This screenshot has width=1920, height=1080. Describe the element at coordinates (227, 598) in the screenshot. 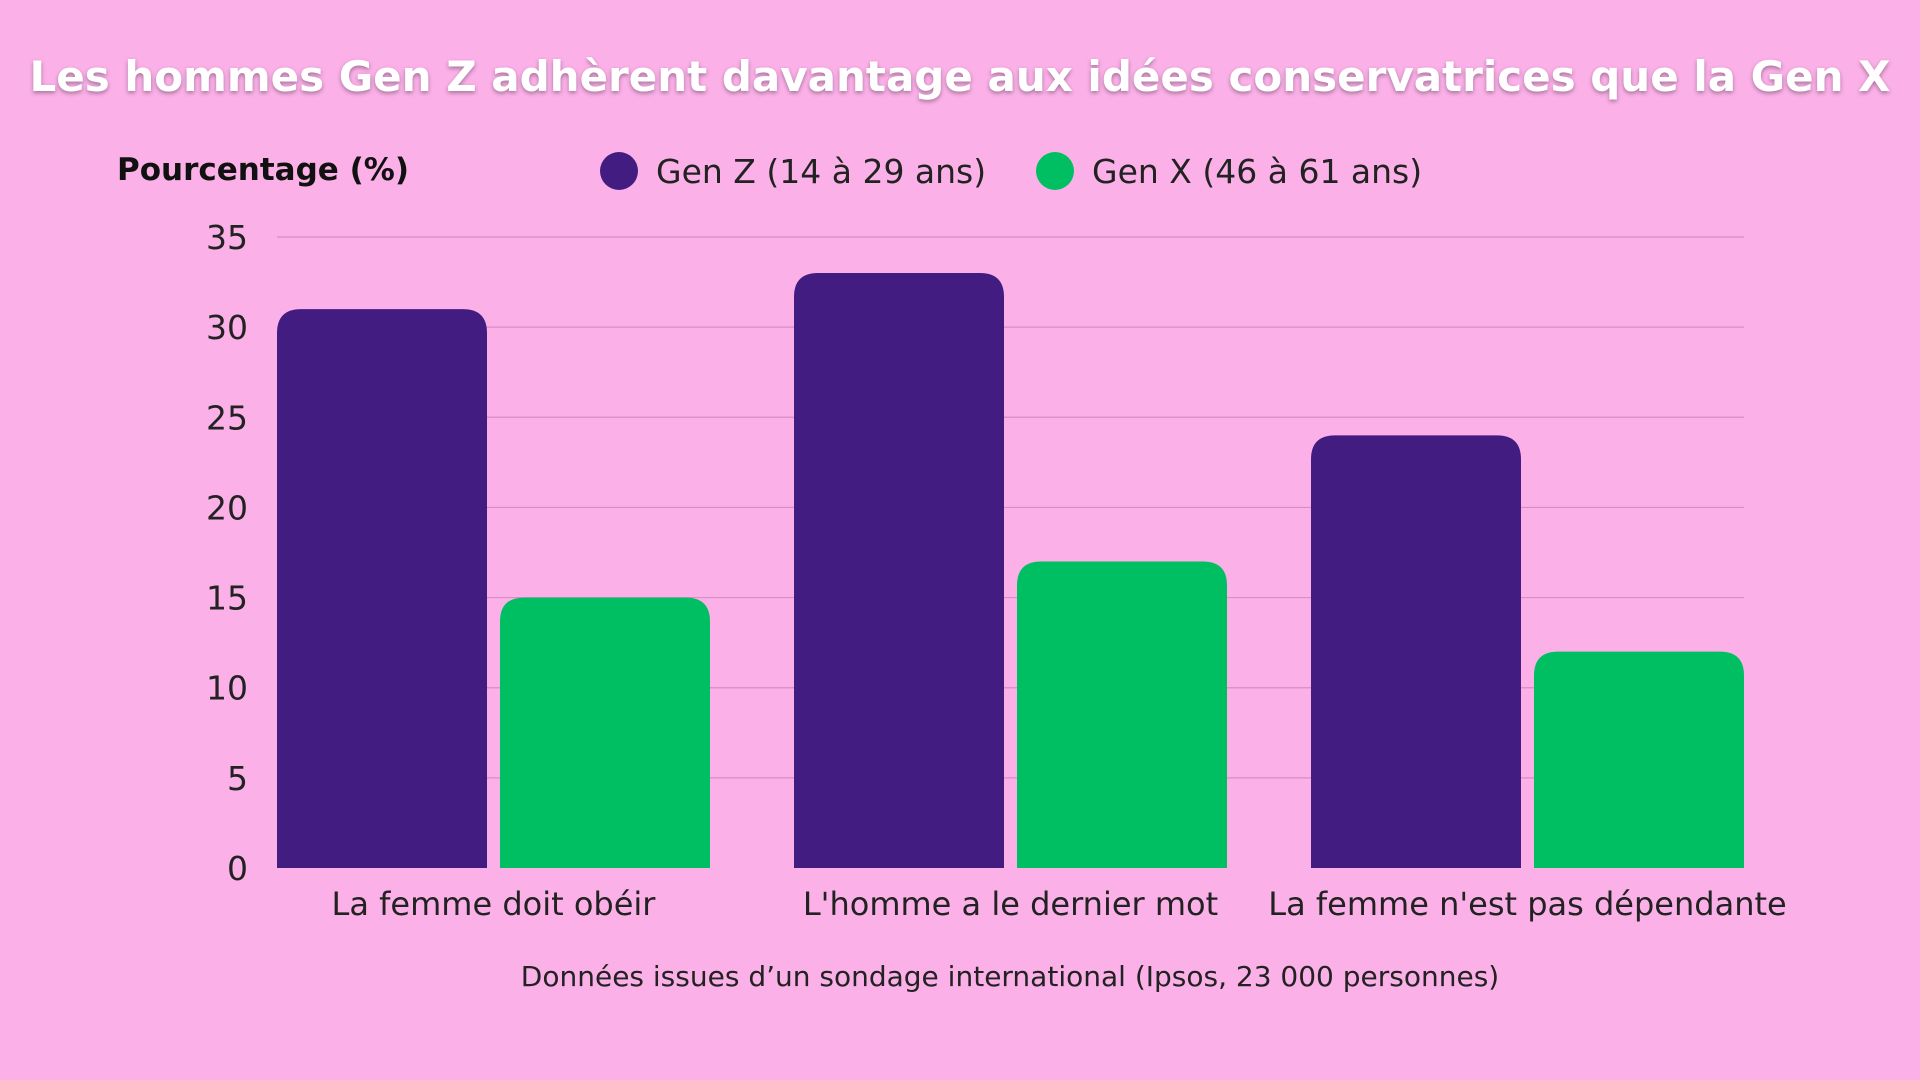

I see `y-tick-label: 15` at that location.